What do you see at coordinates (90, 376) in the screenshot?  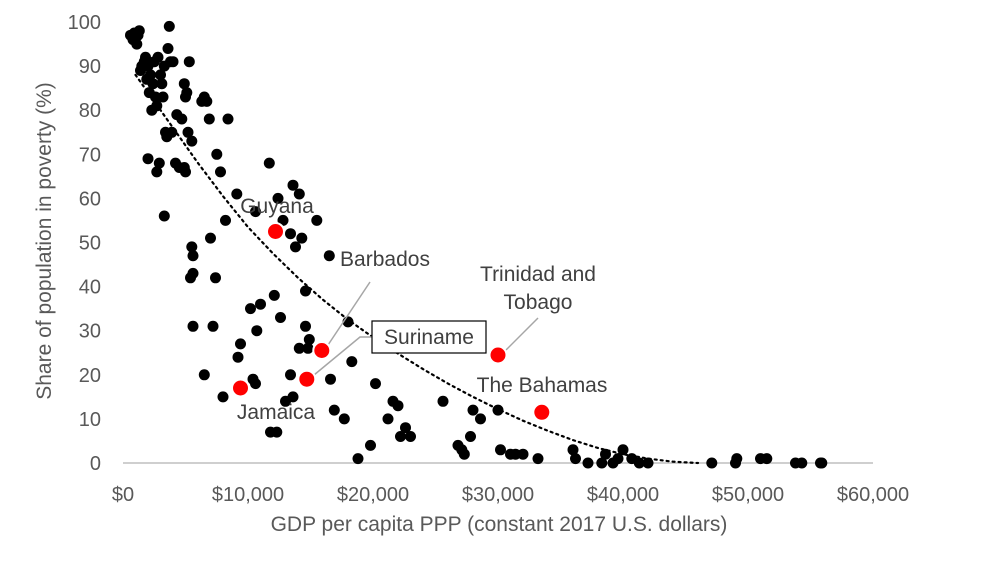 I see `y-tick-label: 20` at bounding box center [90, 376].